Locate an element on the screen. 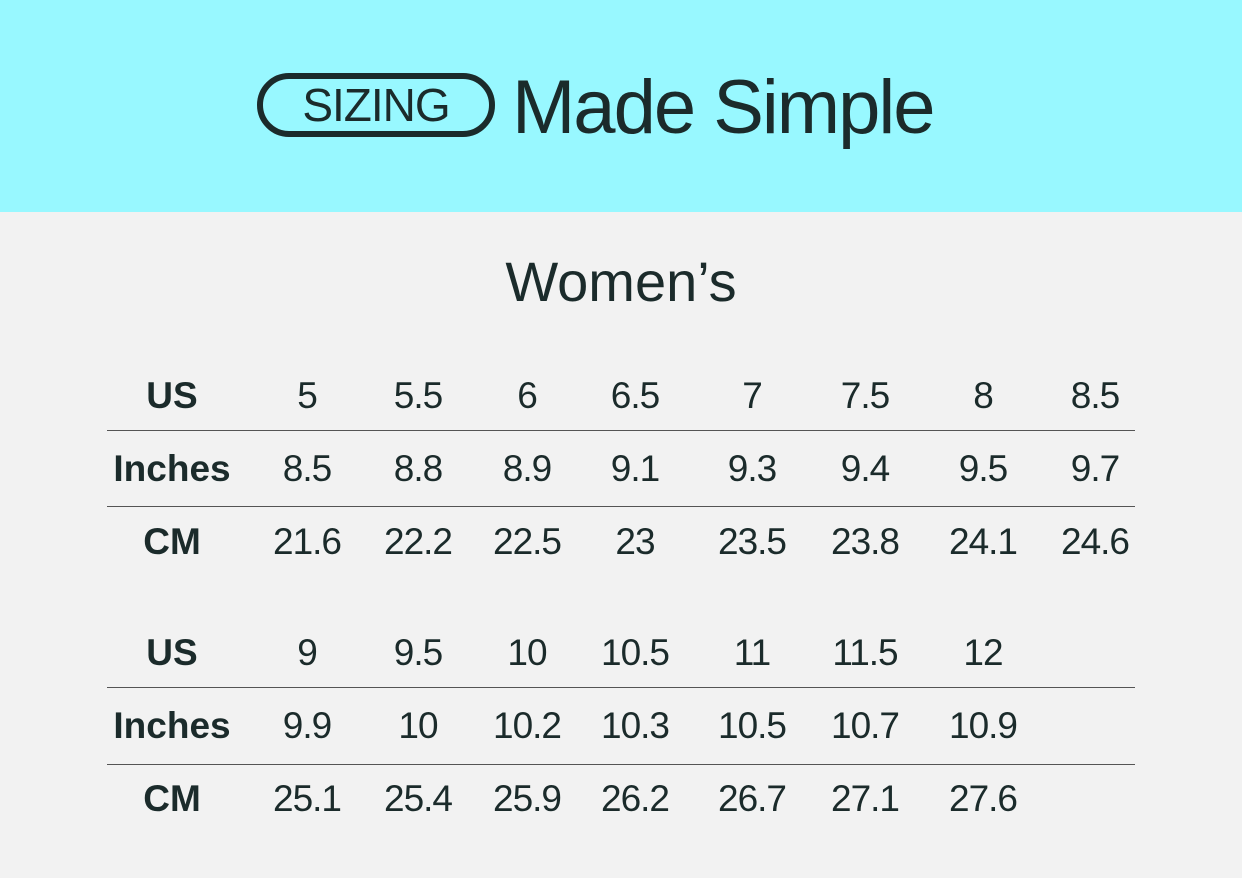  table-cell: 23.5 is located at coordinates (752, 541).